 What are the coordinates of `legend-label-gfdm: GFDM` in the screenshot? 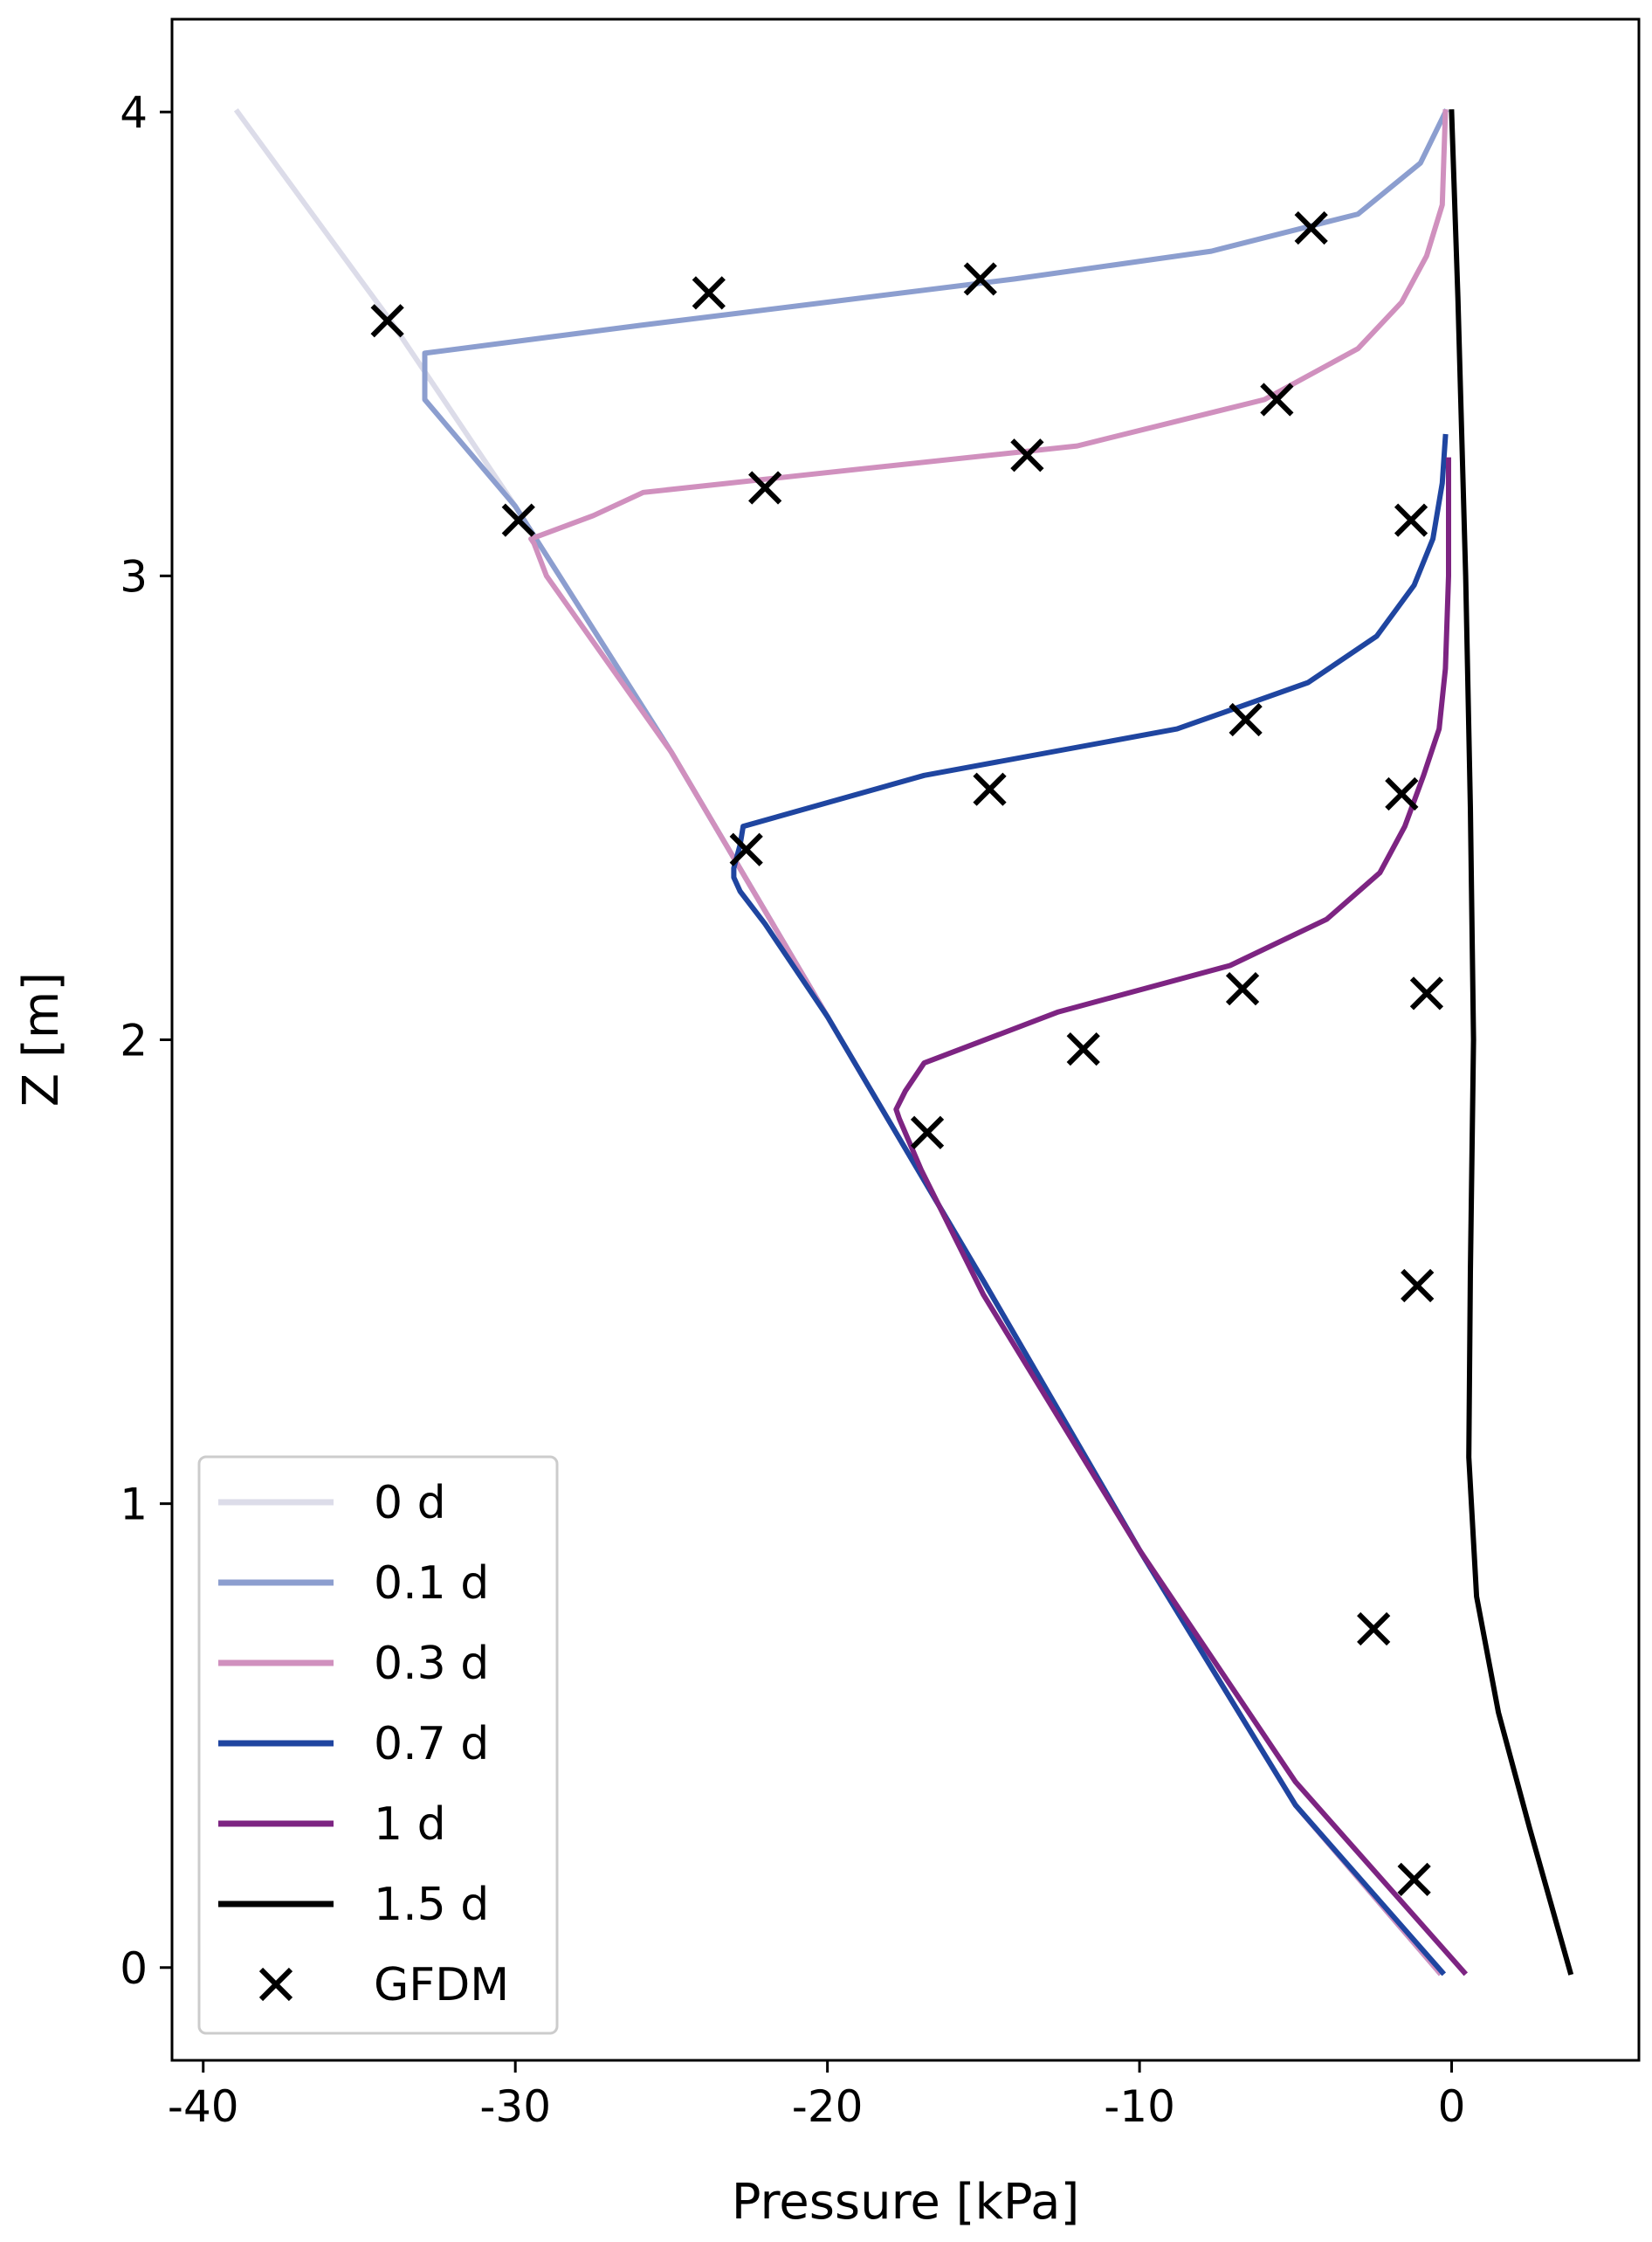 It's located at (441, 1985).